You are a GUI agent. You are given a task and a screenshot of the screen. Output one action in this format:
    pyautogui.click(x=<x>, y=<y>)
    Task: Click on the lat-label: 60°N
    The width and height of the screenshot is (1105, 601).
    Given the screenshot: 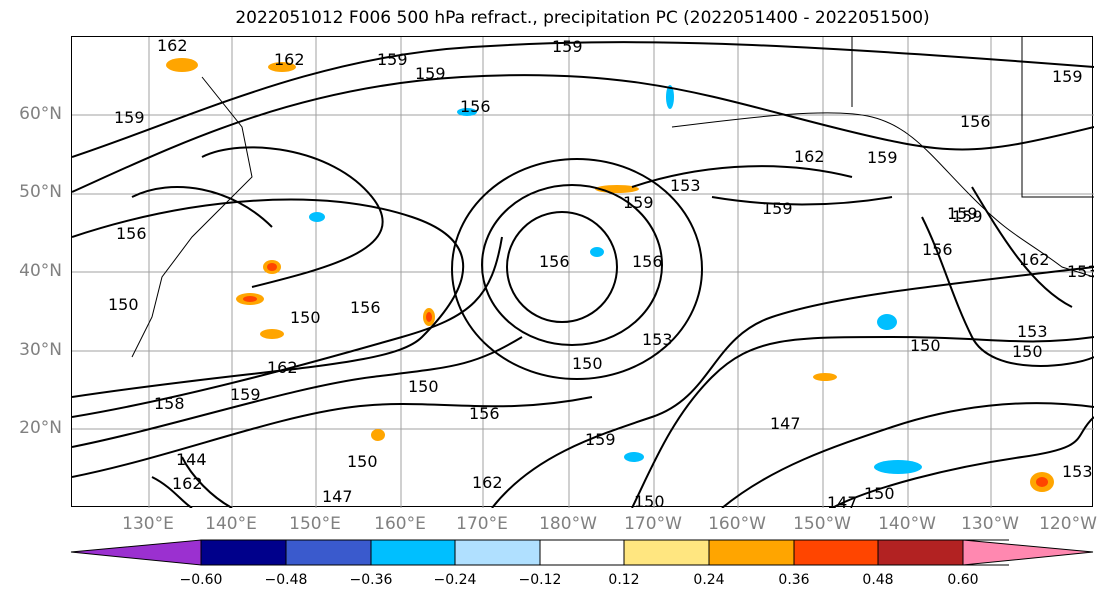 What is the action you would take?
    pyautogui.click(x=40, y=114)
    